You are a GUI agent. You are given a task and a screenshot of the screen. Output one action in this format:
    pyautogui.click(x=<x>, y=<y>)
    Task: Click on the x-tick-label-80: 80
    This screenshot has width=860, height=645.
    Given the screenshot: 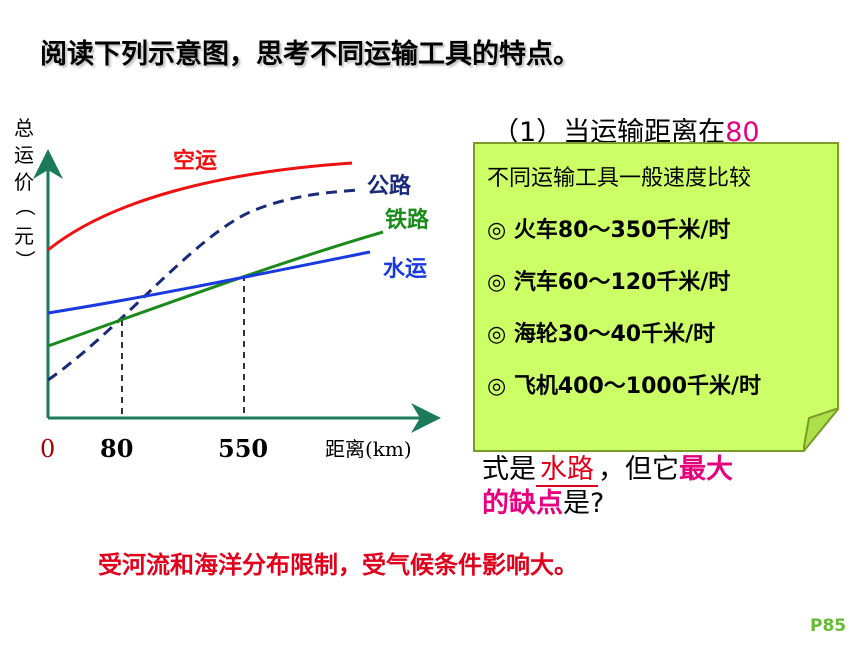 What is the action you would take?
    pyautogui.click(x=116, y=448)
    